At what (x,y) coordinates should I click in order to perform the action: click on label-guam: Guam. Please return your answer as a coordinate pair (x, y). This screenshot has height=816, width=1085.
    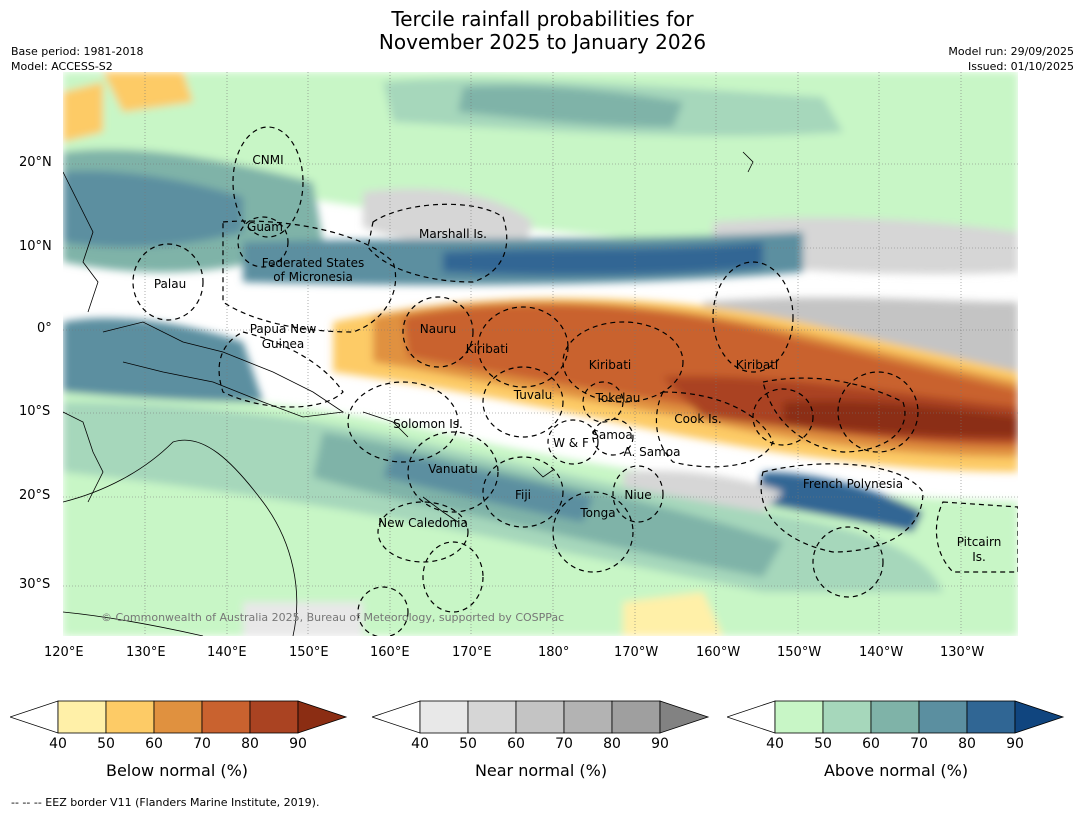
    Looking at the image, I should click on (265, 227).